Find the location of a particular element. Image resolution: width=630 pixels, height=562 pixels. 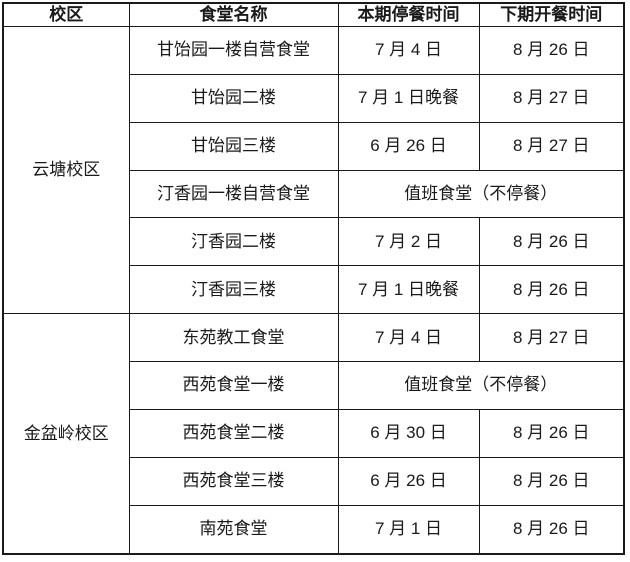

canteen-cell: 汀香园三楼 is located at coordinates (233, 290).